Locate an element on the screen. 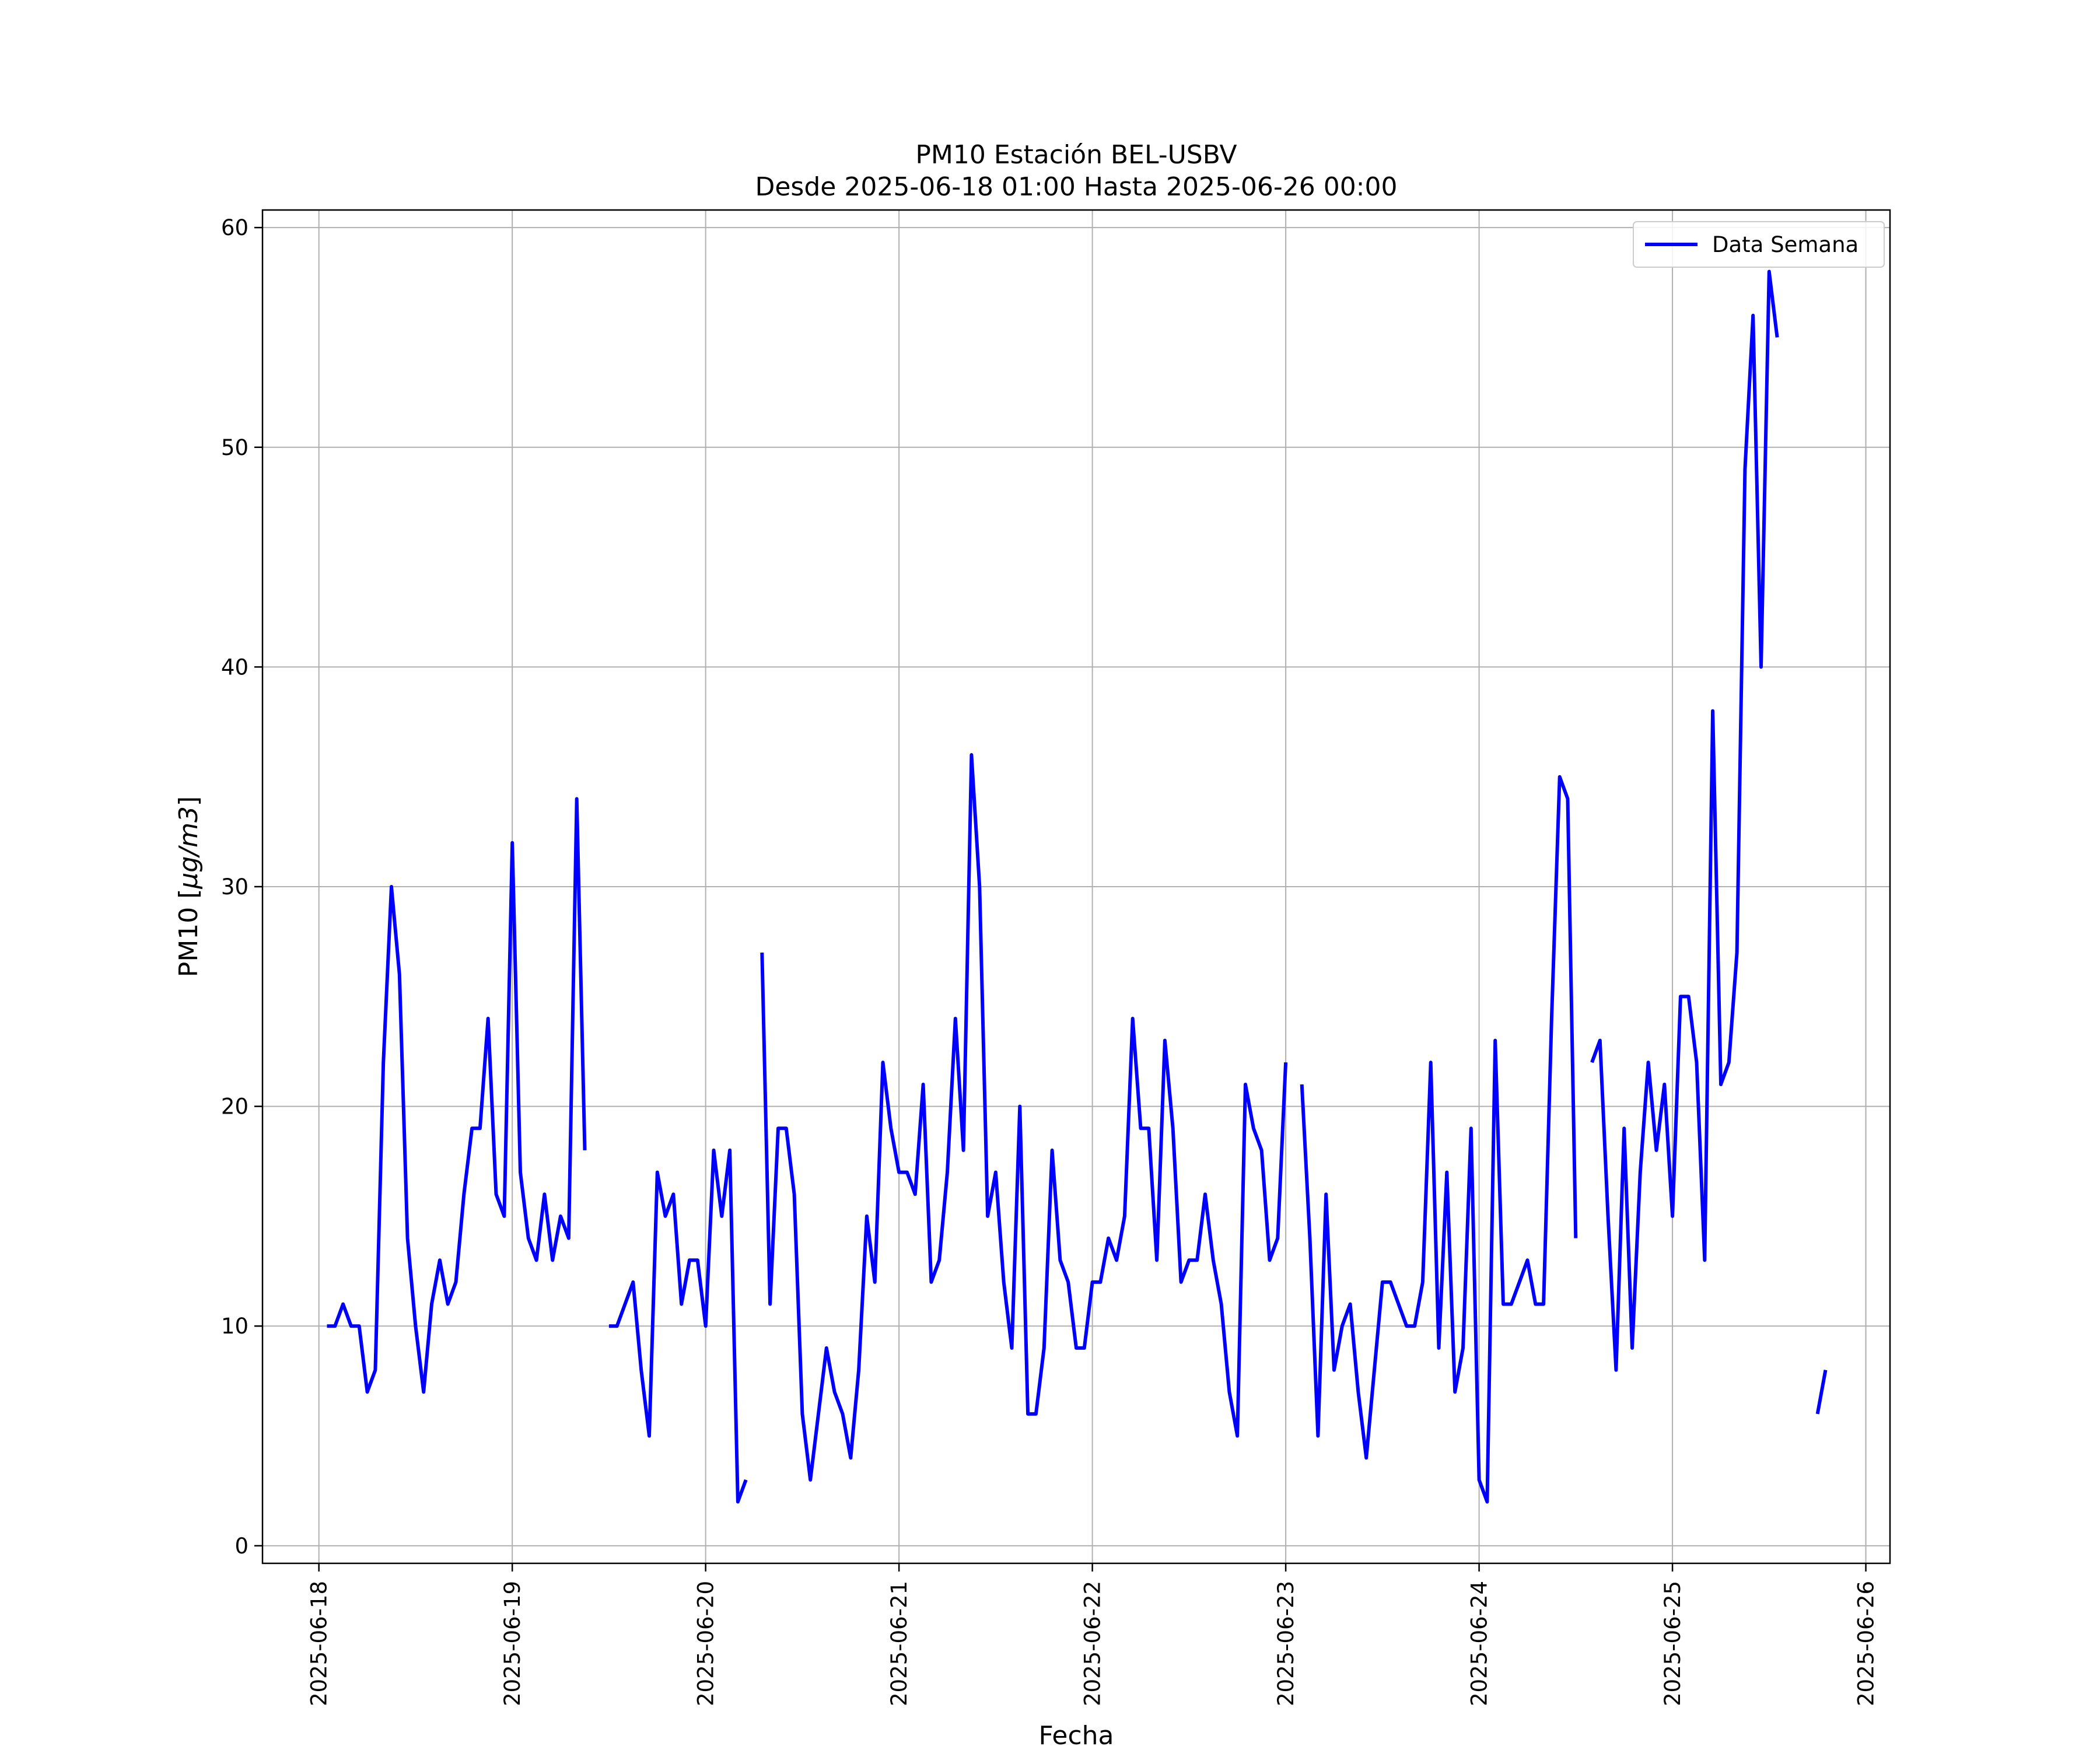 The image size is (2100, 1750). y-tick-label: 30 is located at coordinates (235, 887).